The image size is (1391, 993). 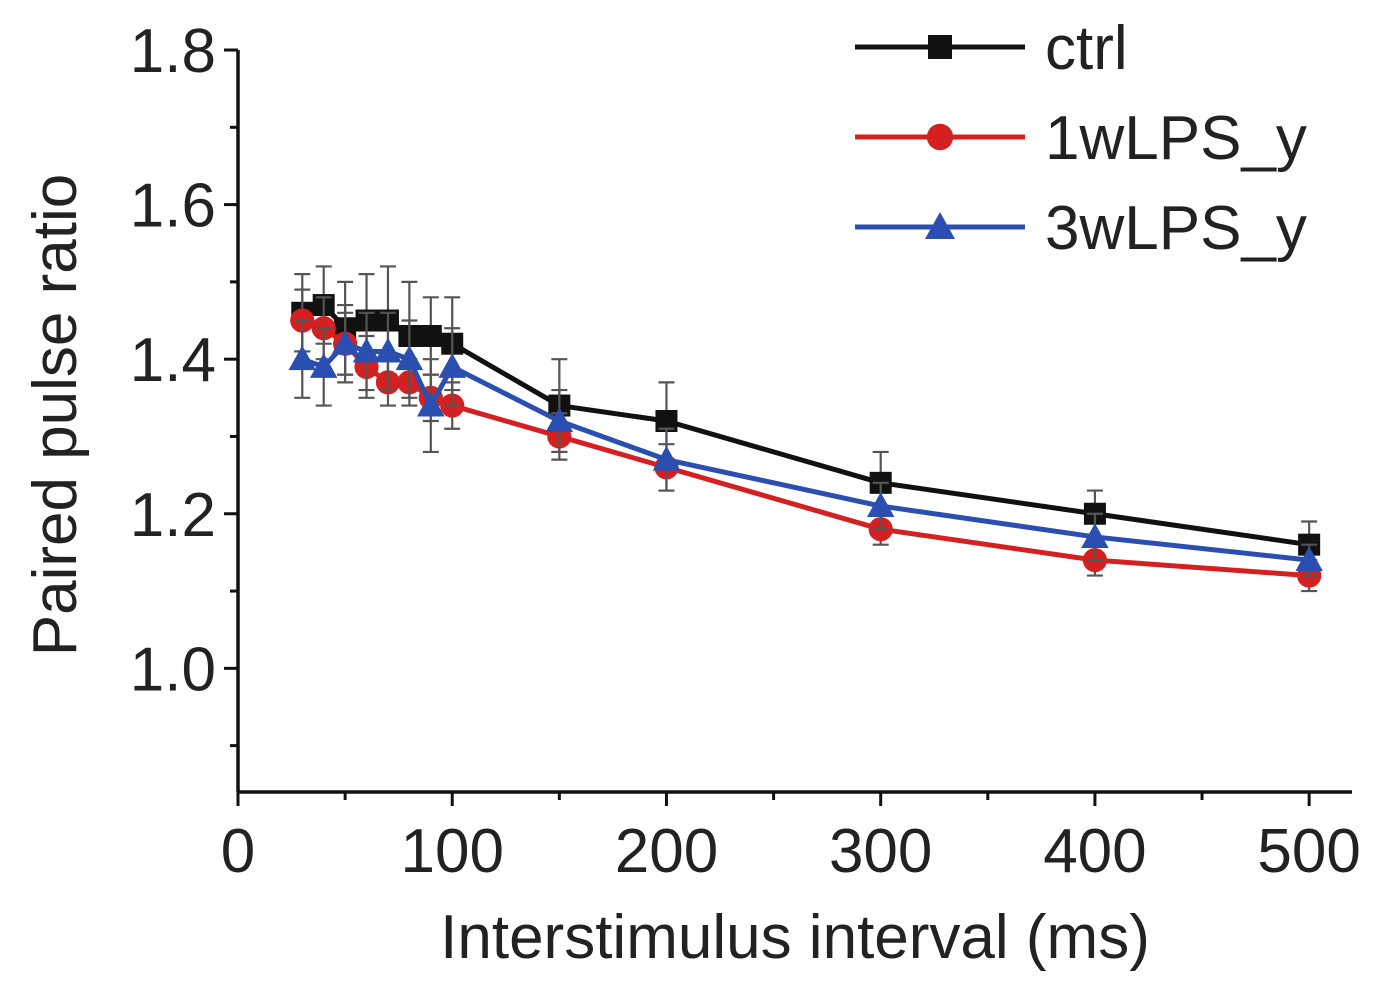 I want to click on x-tick-label: 300, so click(x=880, y=851).